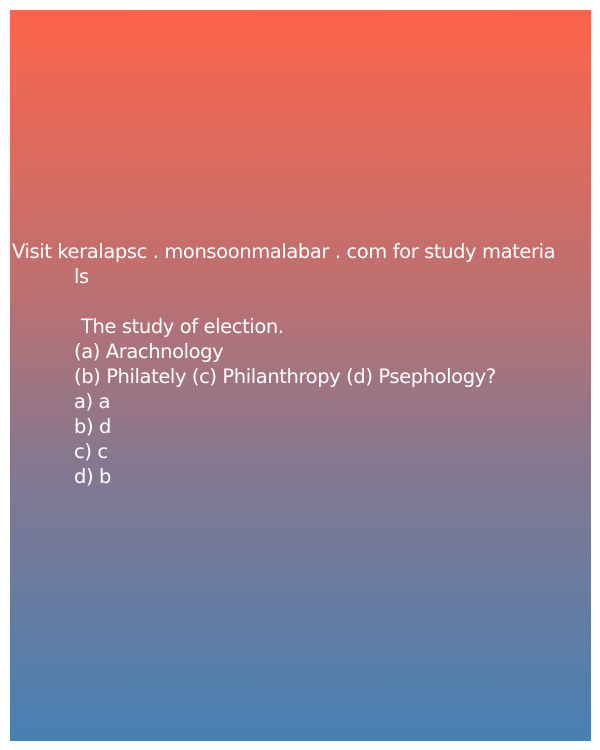 Image resolution: width=600 pixels, height=750 pixels. What do you see at coordinates (91, 451) in the screenshot?
I see `option-c: c) c` at bounding box center [91, 451].